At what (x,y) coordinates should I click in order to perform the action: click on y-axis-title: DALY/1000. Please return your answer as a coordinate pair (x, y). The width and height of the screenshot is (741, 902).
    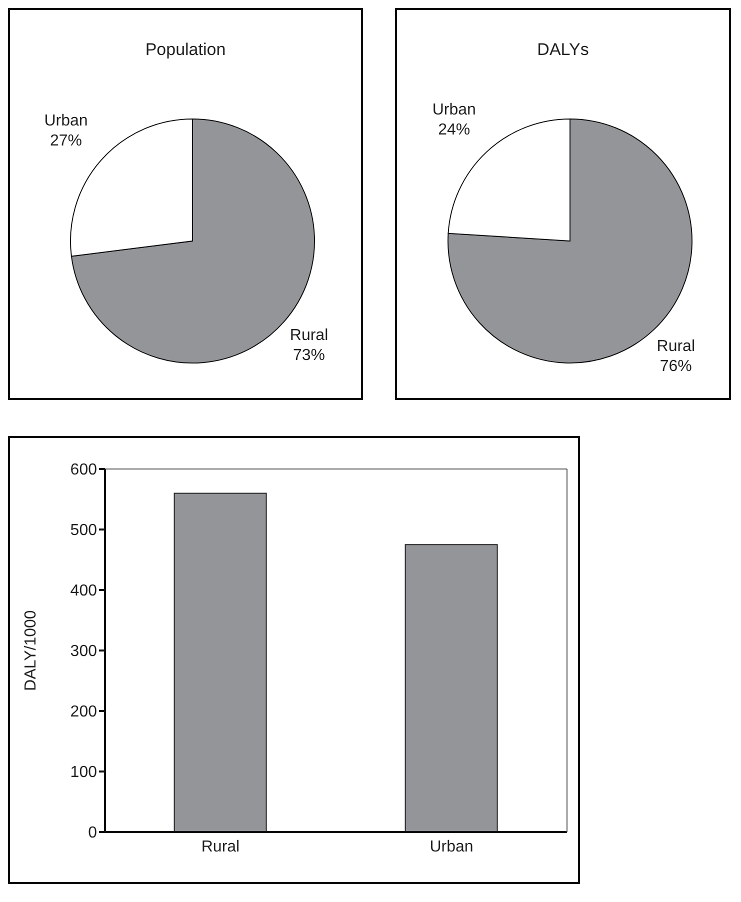
    Looking at the image, I should click on (31, 650).